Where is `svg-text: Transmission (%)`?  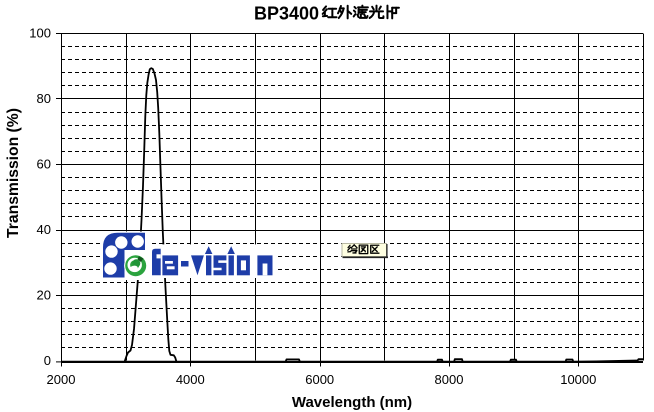
svg-text: Transmission (%) is located at coordinates (13, 173).